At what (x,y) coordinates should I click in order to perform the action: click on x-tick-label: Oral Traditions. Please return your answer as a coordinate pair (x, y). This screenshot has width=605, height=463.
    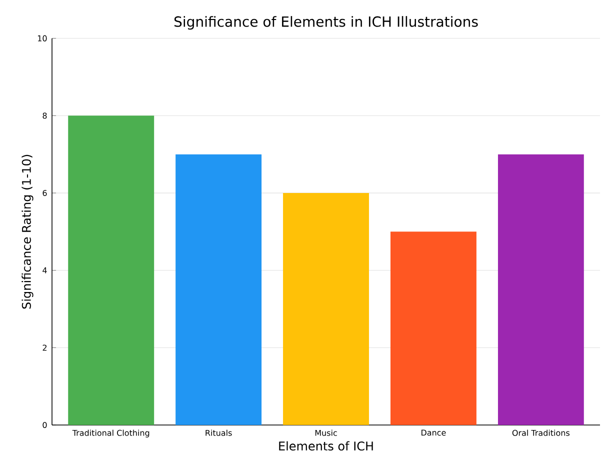
    Looking at the image, I should click on (541, 433).